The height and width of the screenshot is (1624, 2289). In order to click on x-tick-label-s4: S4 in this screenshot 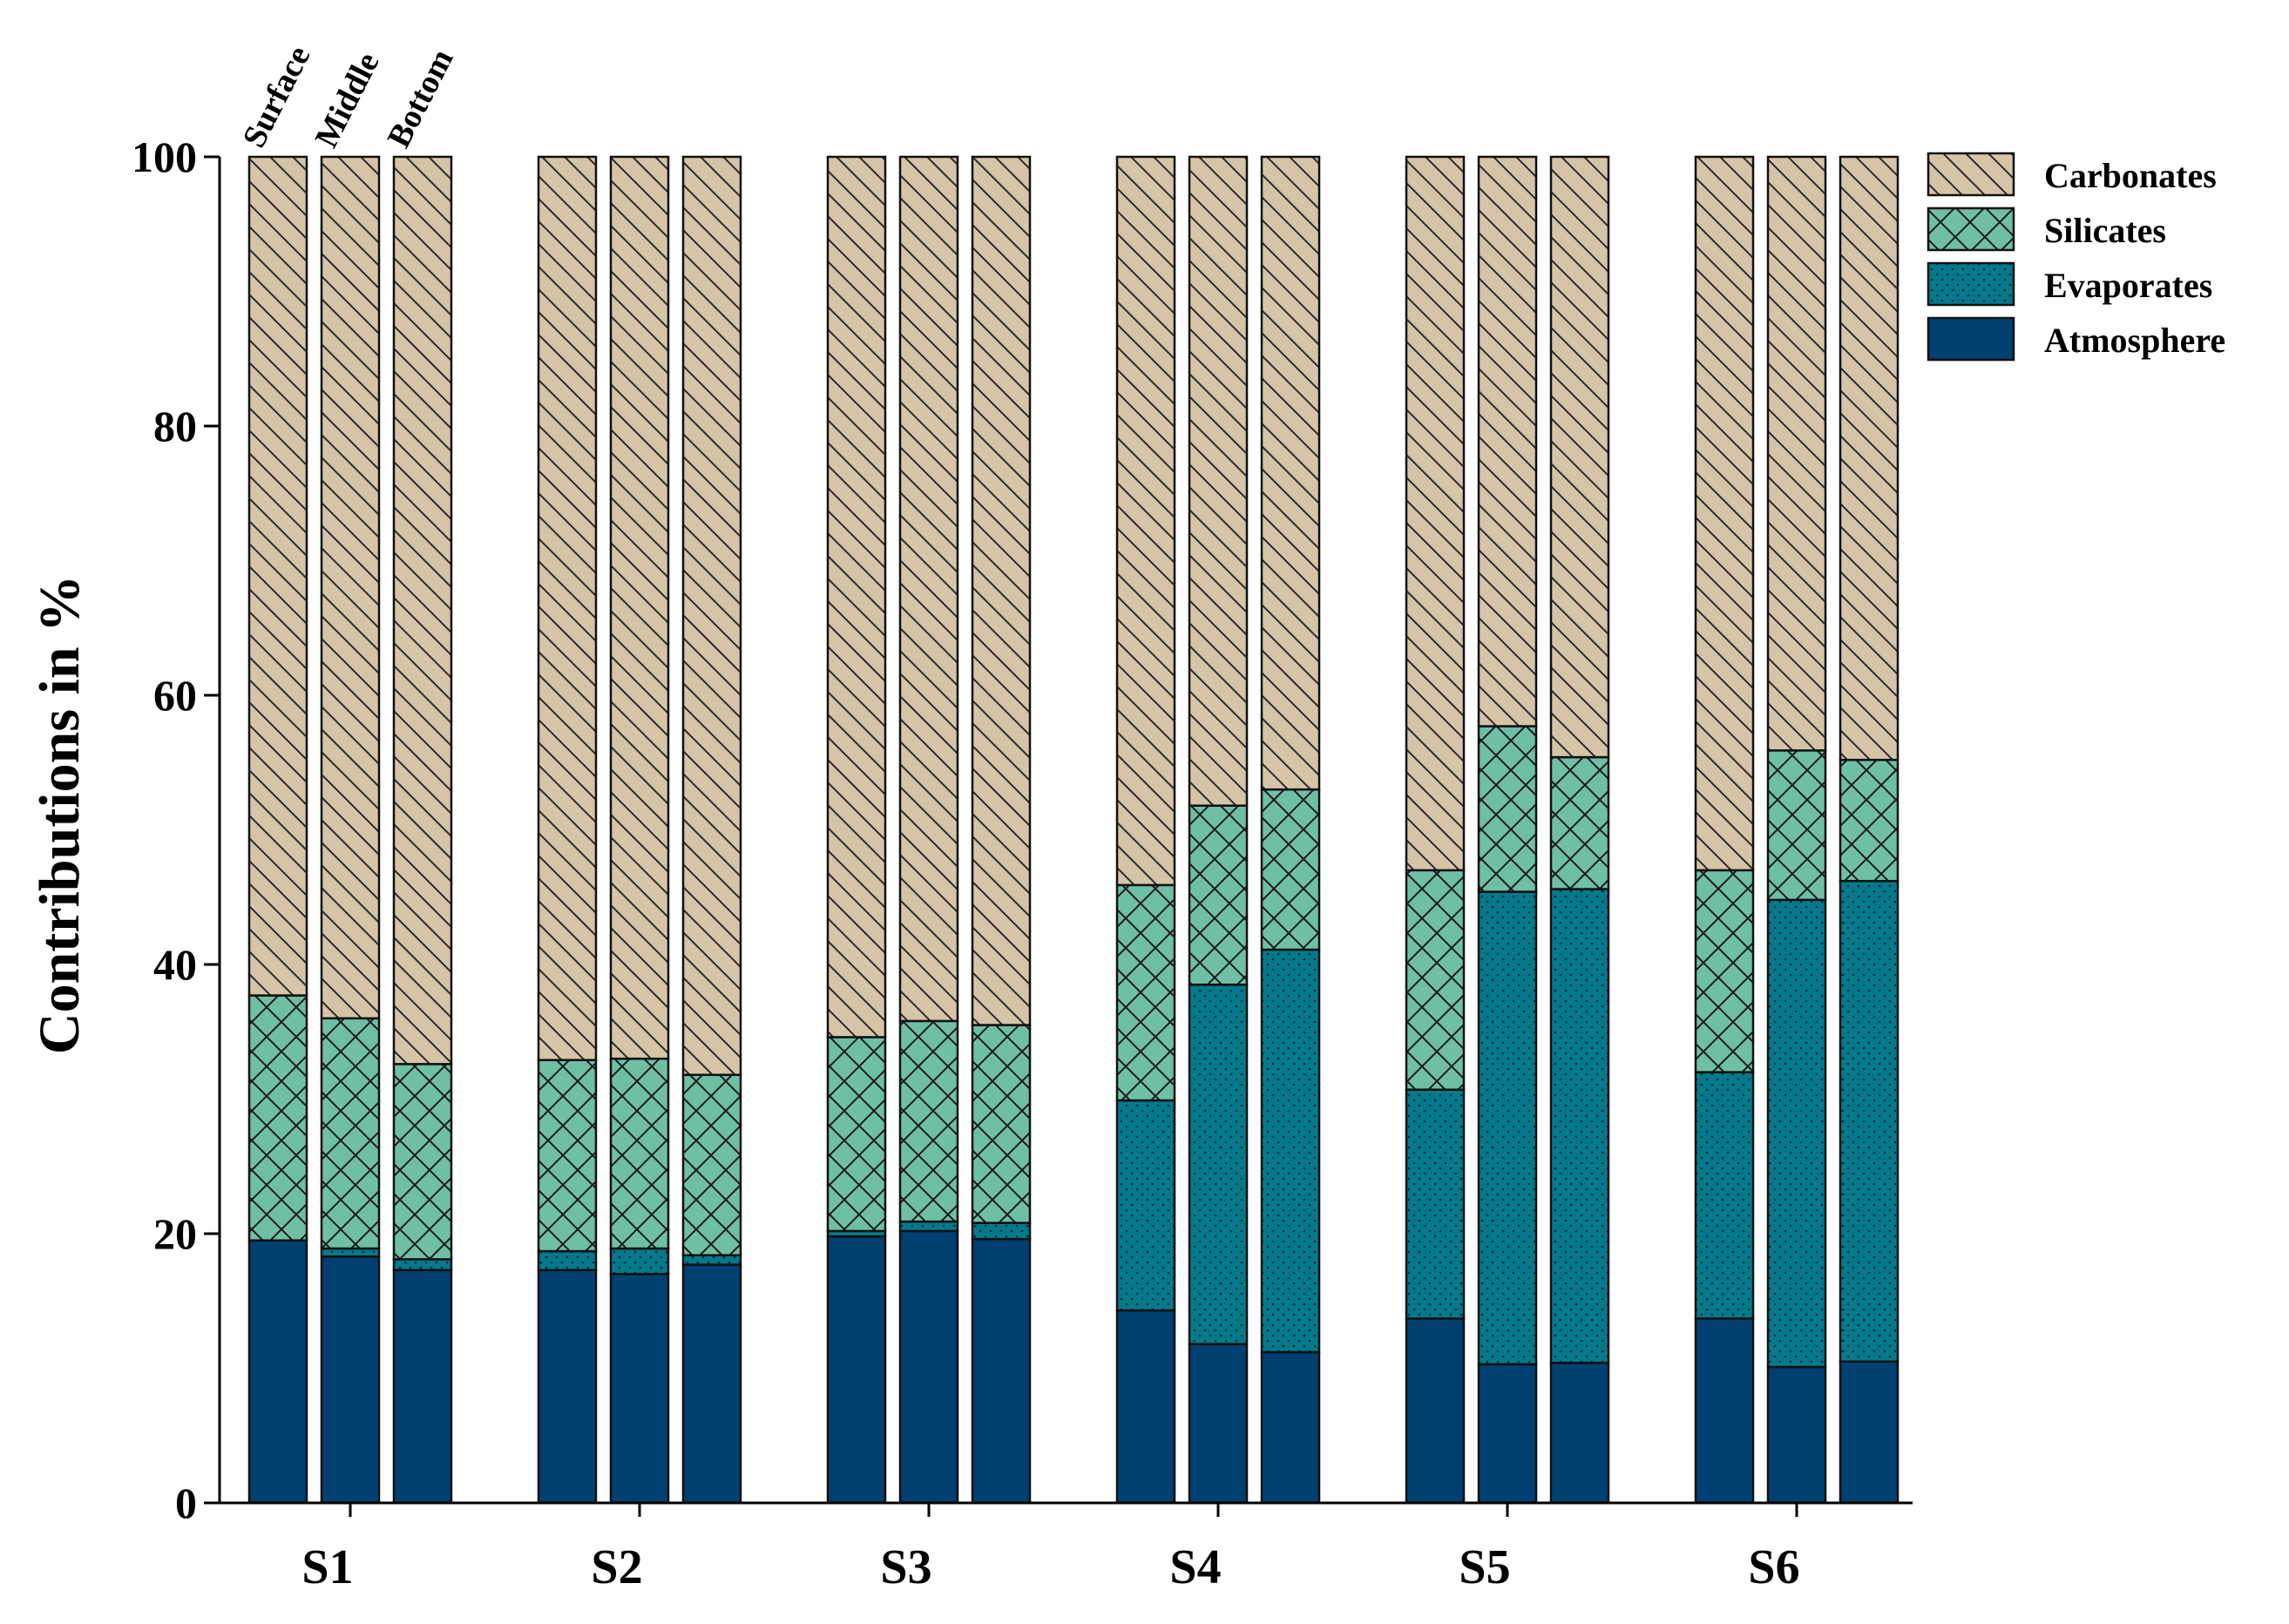, I will do `click(1195, 1567)`.